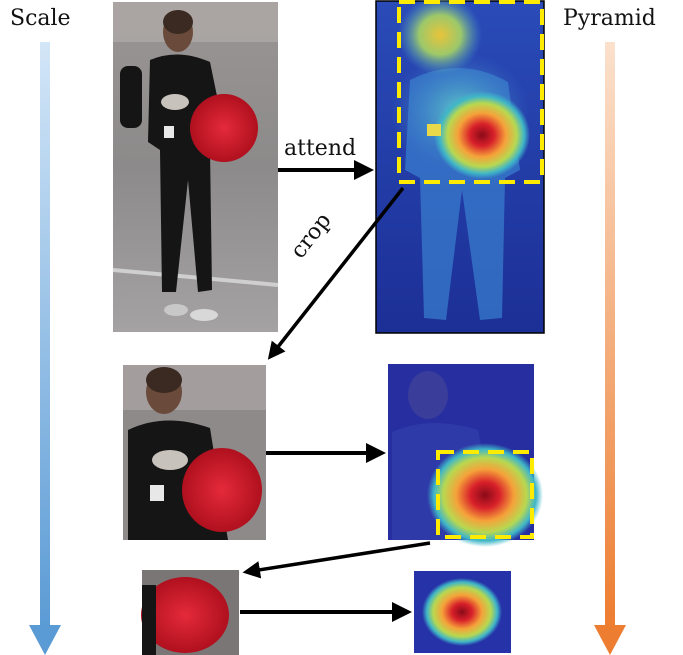 The image size is (683, 655). Describe the element at coordinates (336, 560) in the screenshot. I see `crop-arrow-level2` at that location.